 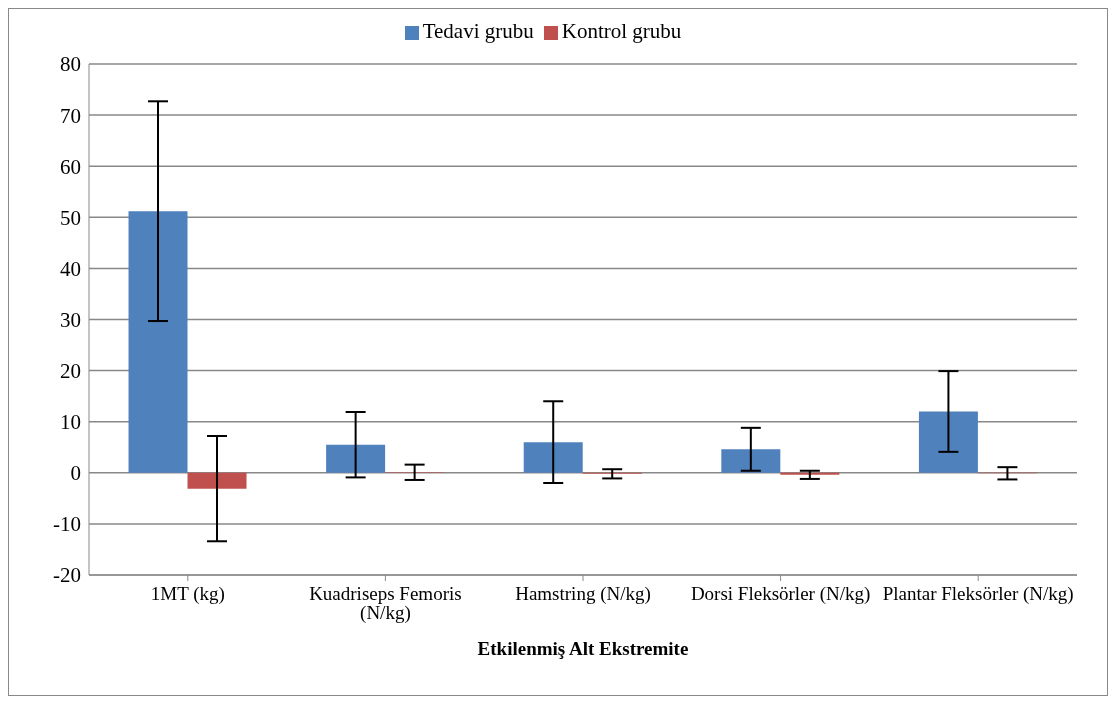 I want to click on y-tick-label: 80, so click(x=70, y=64).